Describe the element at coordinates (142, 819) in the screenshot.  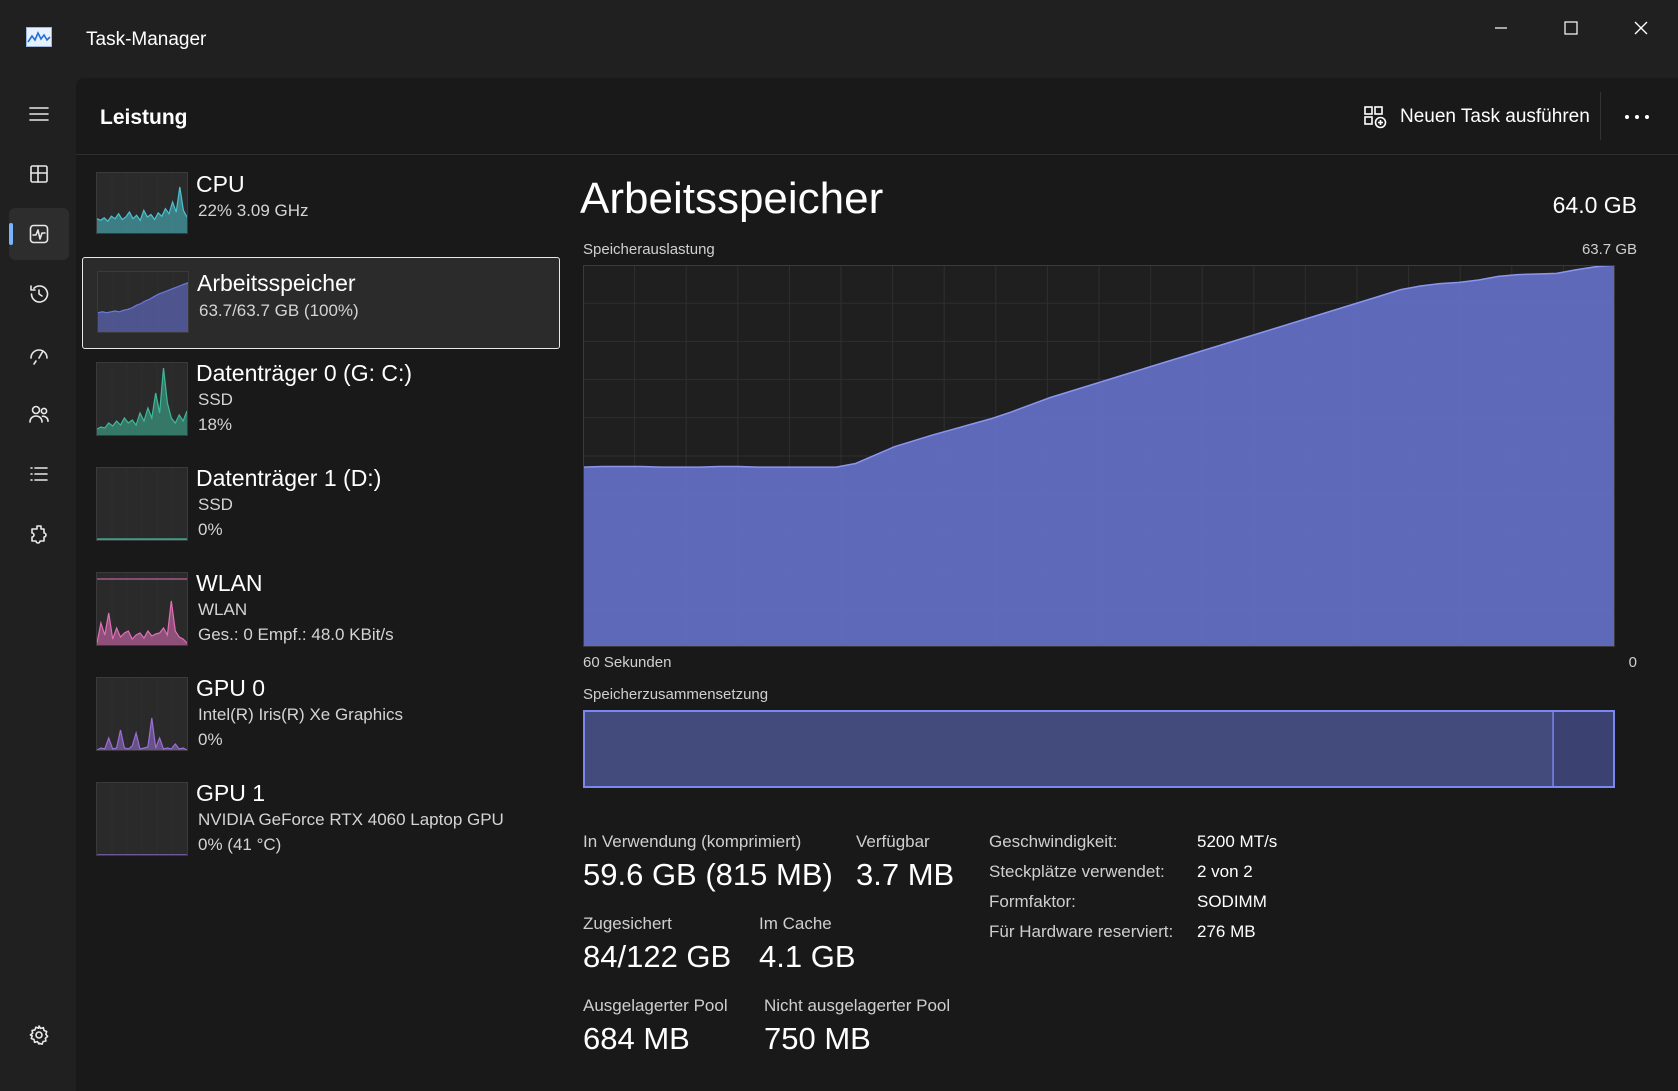
I see `gpu-1-thumbnail` at that location.